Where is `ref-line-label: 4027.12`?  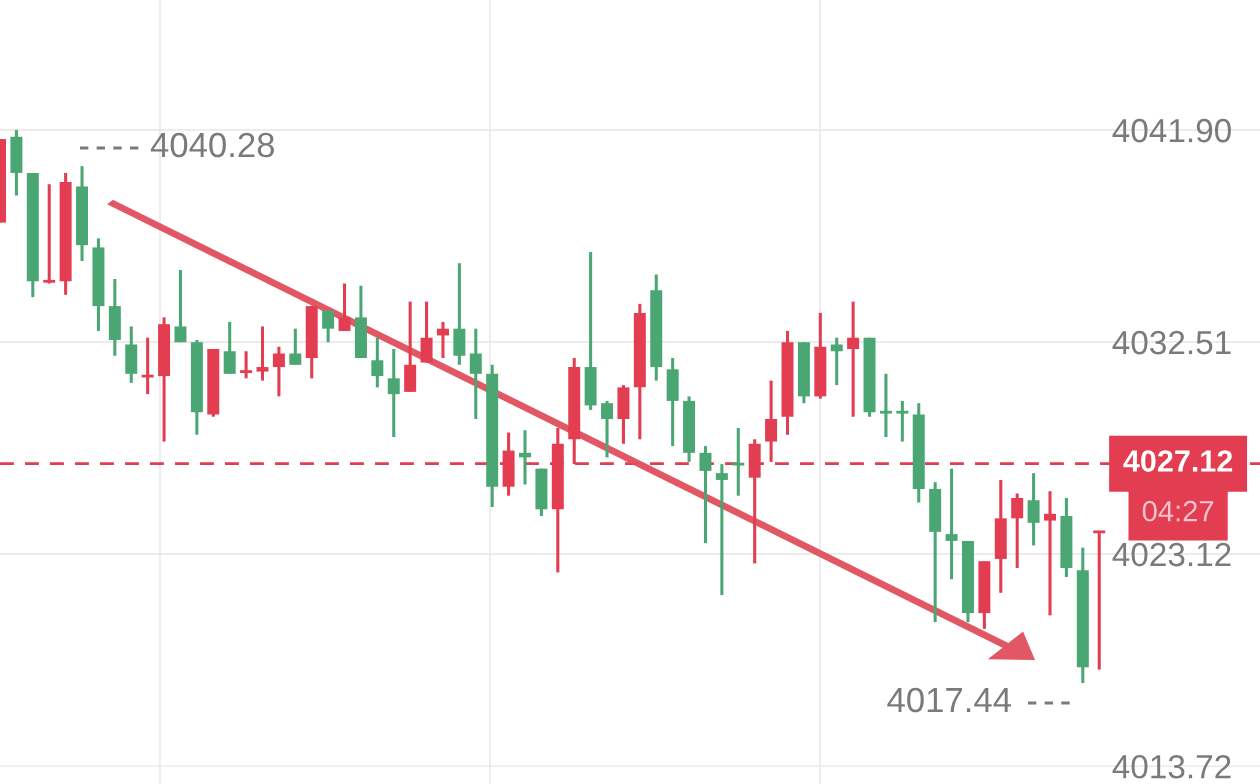
ref-line-label: 4027.12 is located at coordinates (1178, 461).